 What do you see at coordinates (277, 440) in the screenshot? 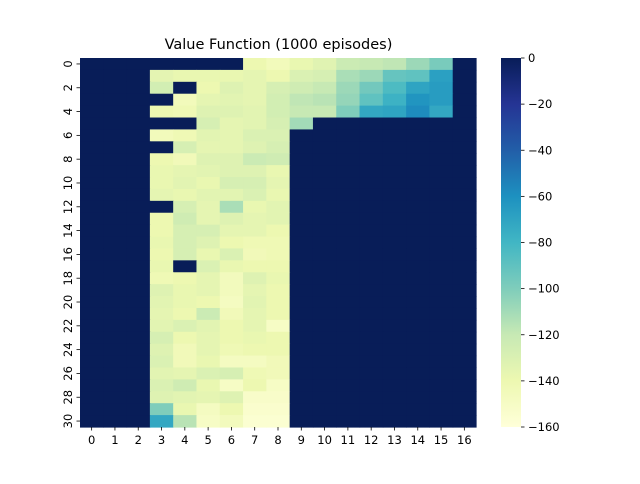
I see `x-tick-label: 8` at bounding box center [277, 440].